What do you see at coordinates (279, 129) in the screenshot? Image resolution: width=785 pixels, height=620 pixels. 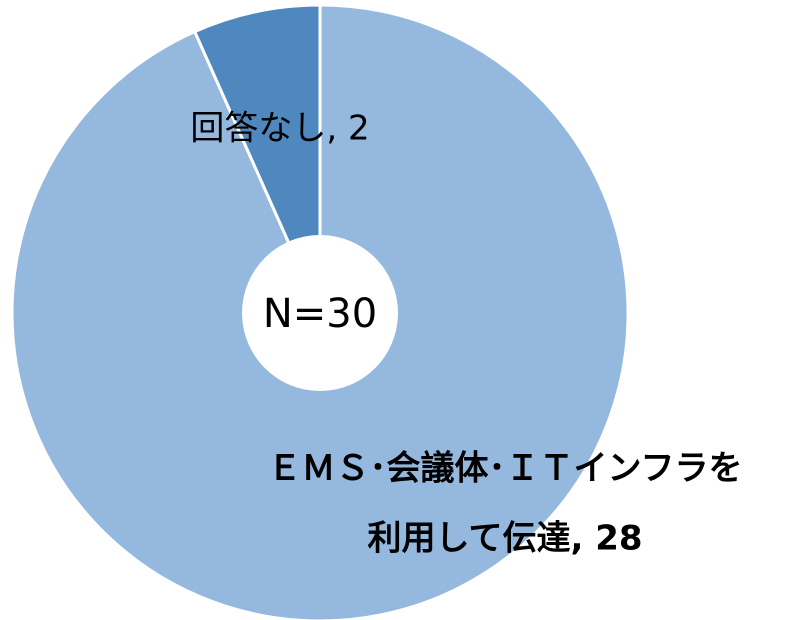 I see `data-label: 回答なし, 2` at bounding box center [279, 129].